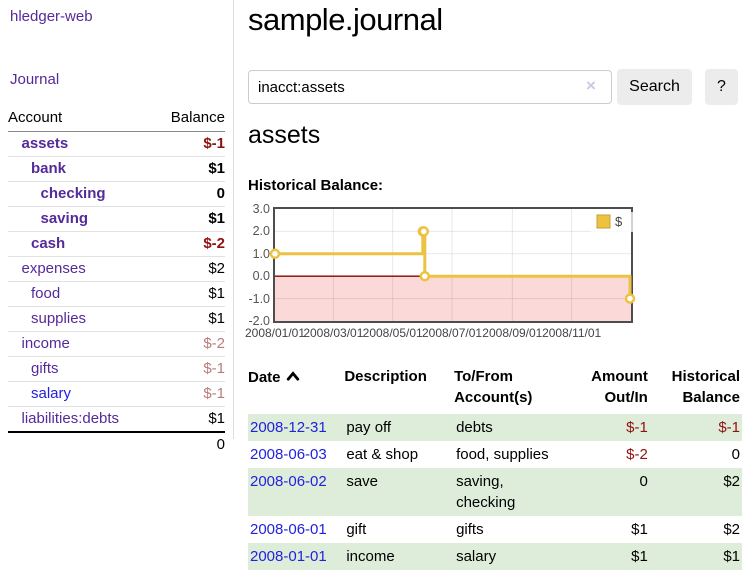  What do you see at coordinates (116, 319) in the screenshot?
I see `account-row: supplies $1` at bounding box center [116, 319].